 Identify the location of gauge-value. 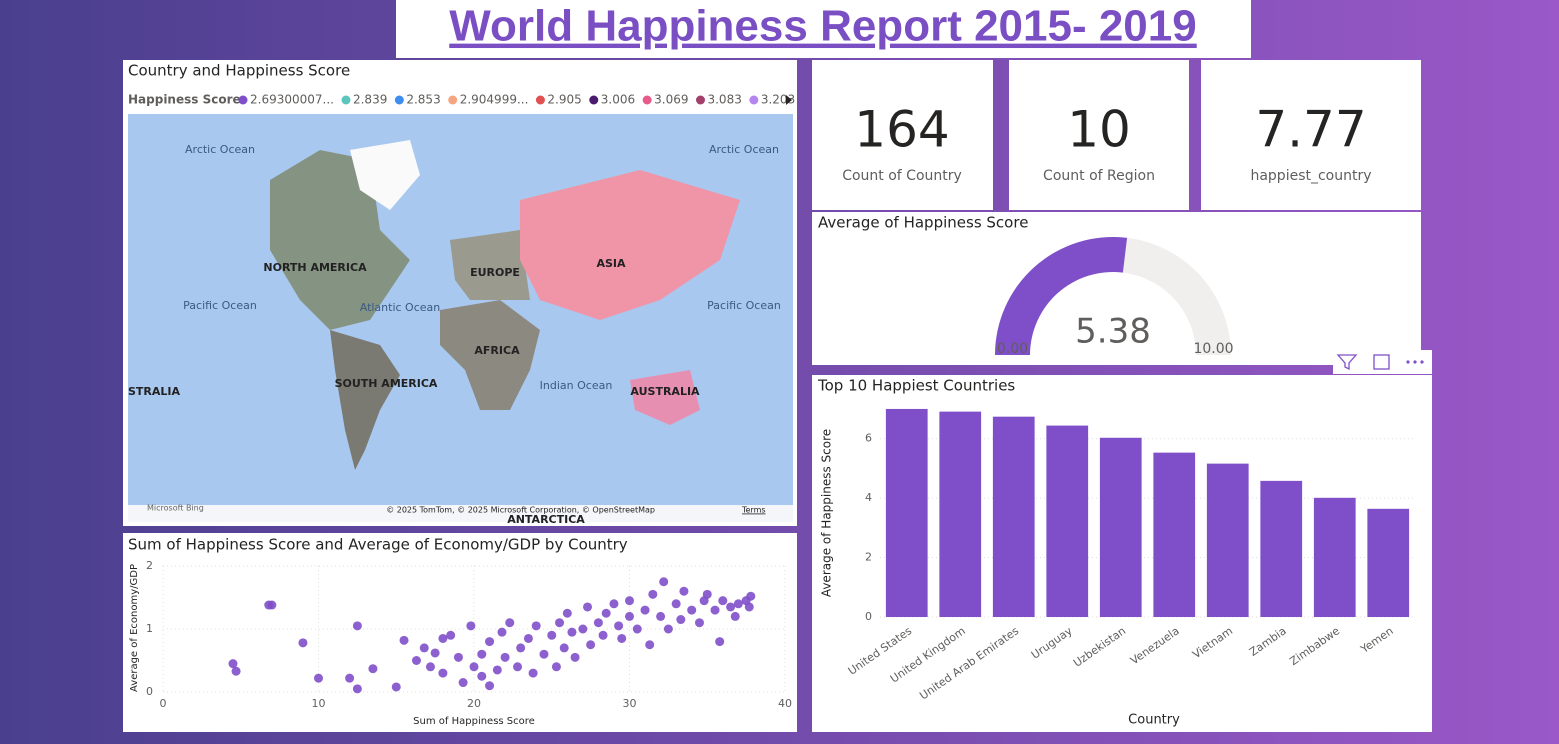
(1061, 296).